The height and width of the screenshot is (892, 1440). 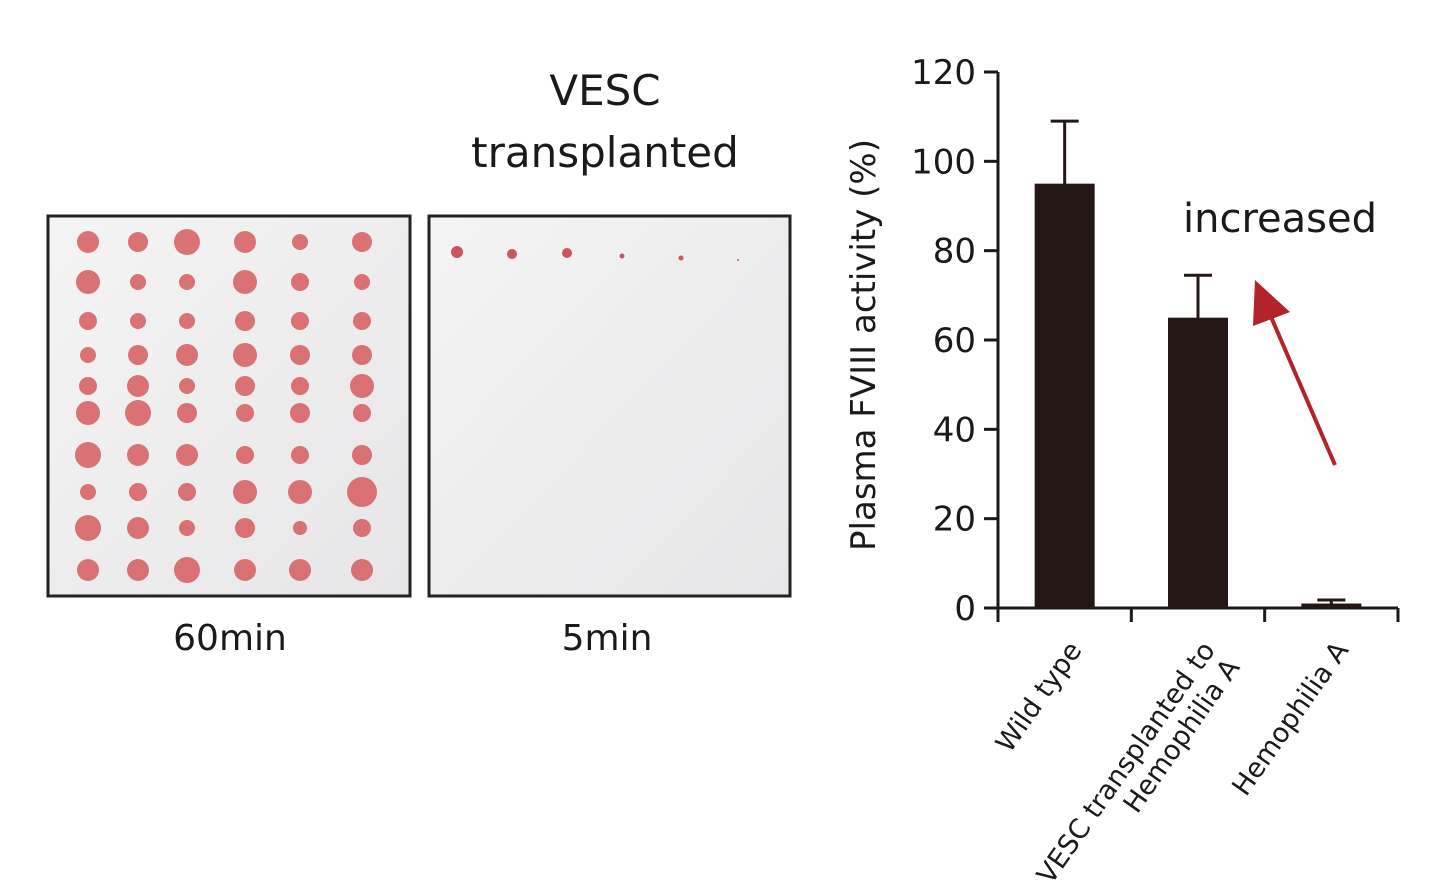 What do you see at coordinates (1271, 303) in the screenshot?
I see `annotation-arrowhead` at bounding box center [1271, 303].